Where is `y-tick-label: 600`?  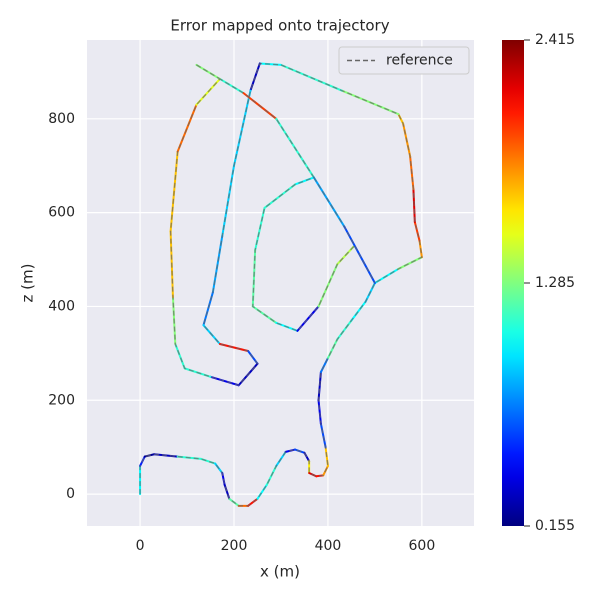 y-tick-label: 600 is located at coordinates (61, 213).